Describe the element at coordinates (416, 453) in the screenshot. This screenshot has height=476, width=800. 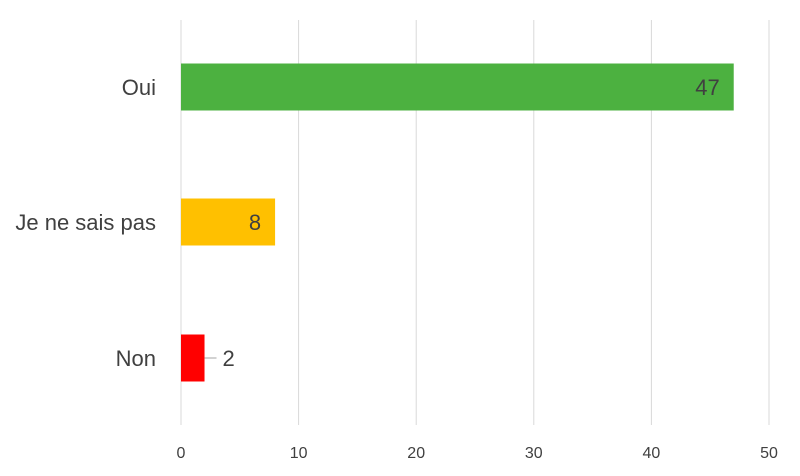
I see `x-tick-label: 20` at that location.